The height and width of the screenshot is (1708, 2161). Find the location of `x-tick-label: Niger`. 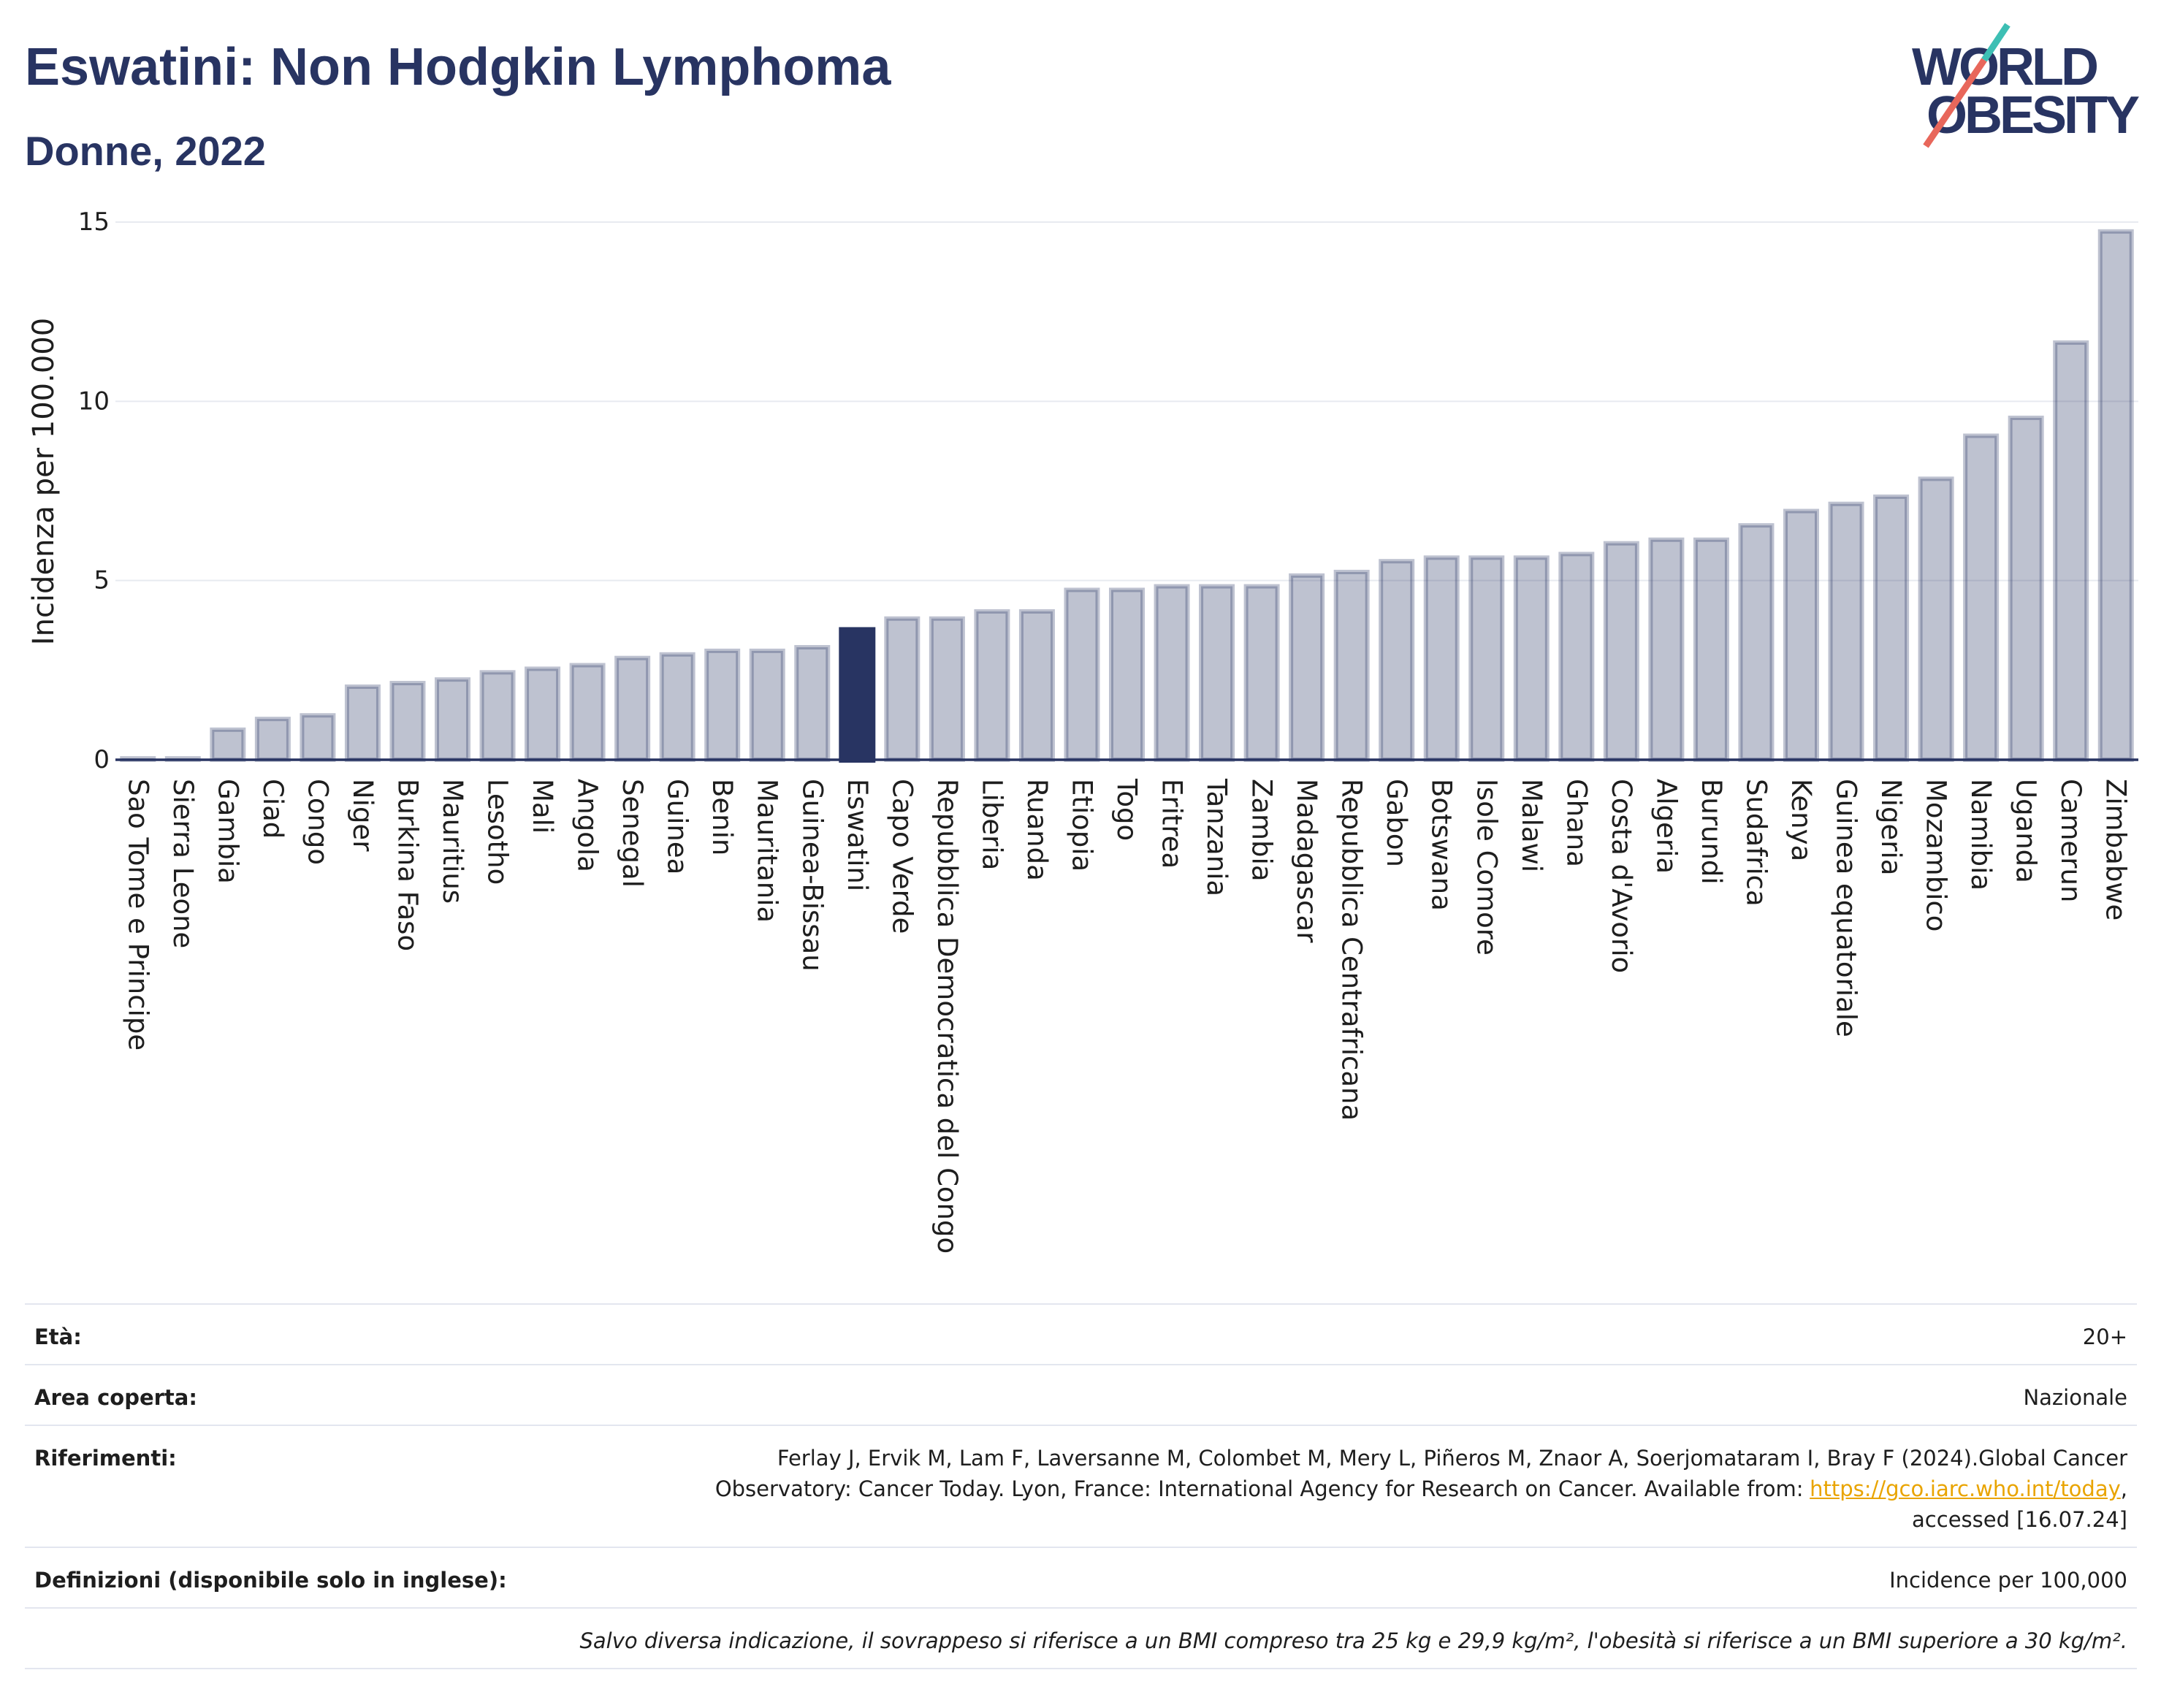

x-tick-label: Niger is located at coordinates (363, 816).